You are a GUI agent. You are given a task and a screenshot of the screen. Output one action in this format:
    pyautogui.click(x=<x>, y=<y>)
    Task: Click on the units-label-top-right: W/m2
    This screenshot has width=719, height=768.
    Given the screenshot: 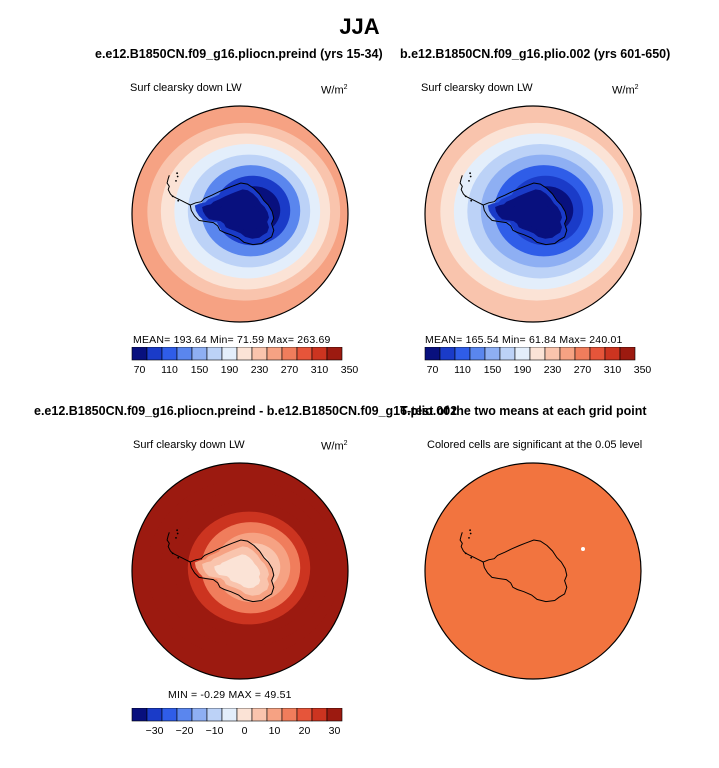 What is the action you would take?
    pyautogui.click(x=625, y=90)
    